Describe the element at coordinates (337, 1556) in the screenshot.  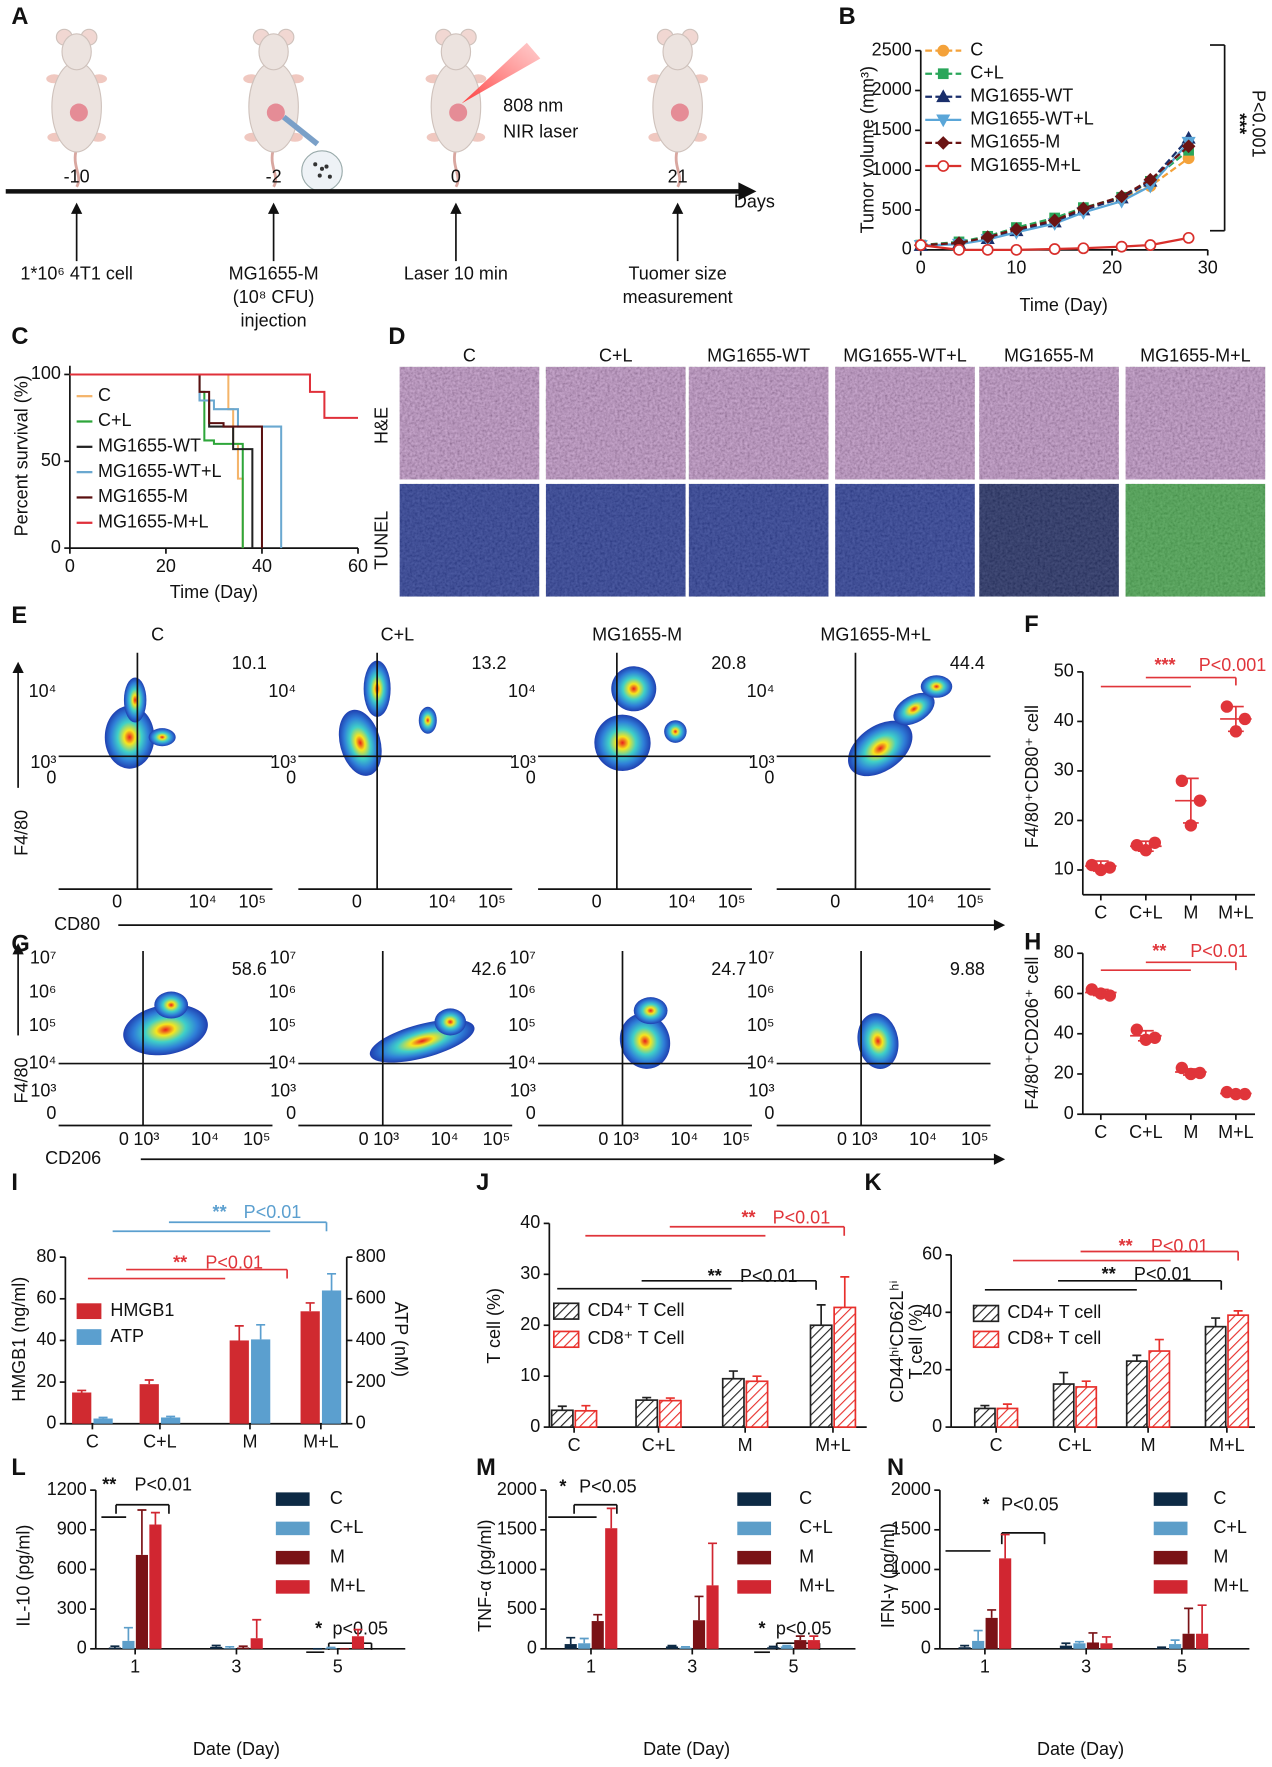
I see `legend-label: M` at that location.